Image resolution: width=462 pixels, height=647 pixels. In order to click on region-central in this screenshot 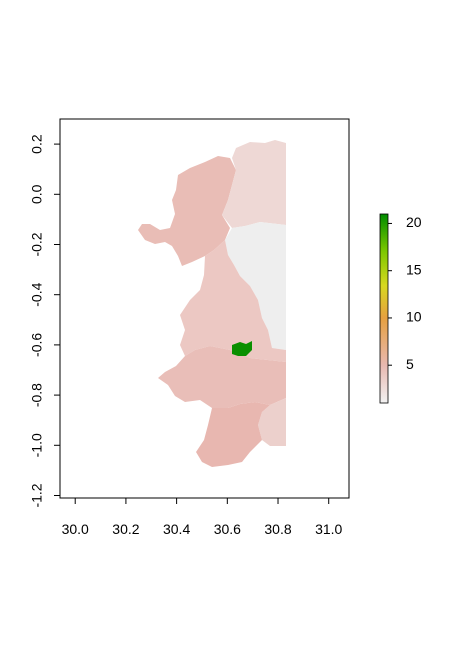, I will do `click(233, 301)`.